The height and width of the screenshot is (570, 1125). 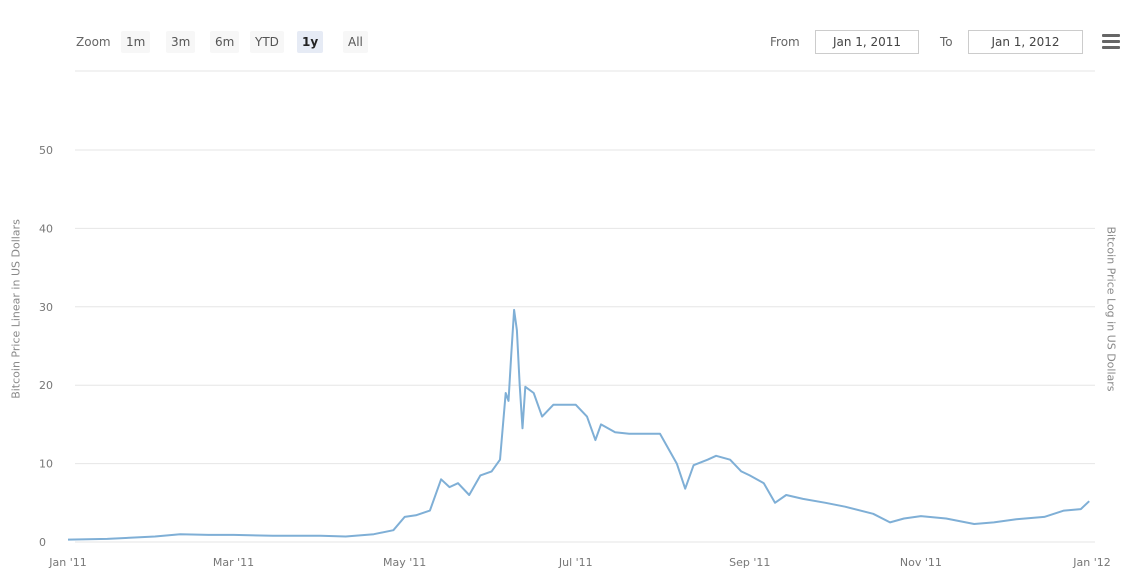 What do you see at coordinates (225, 42) in the screenshot?
I see `zoom-6m-button: 6m` at bounding box center [225, 42].